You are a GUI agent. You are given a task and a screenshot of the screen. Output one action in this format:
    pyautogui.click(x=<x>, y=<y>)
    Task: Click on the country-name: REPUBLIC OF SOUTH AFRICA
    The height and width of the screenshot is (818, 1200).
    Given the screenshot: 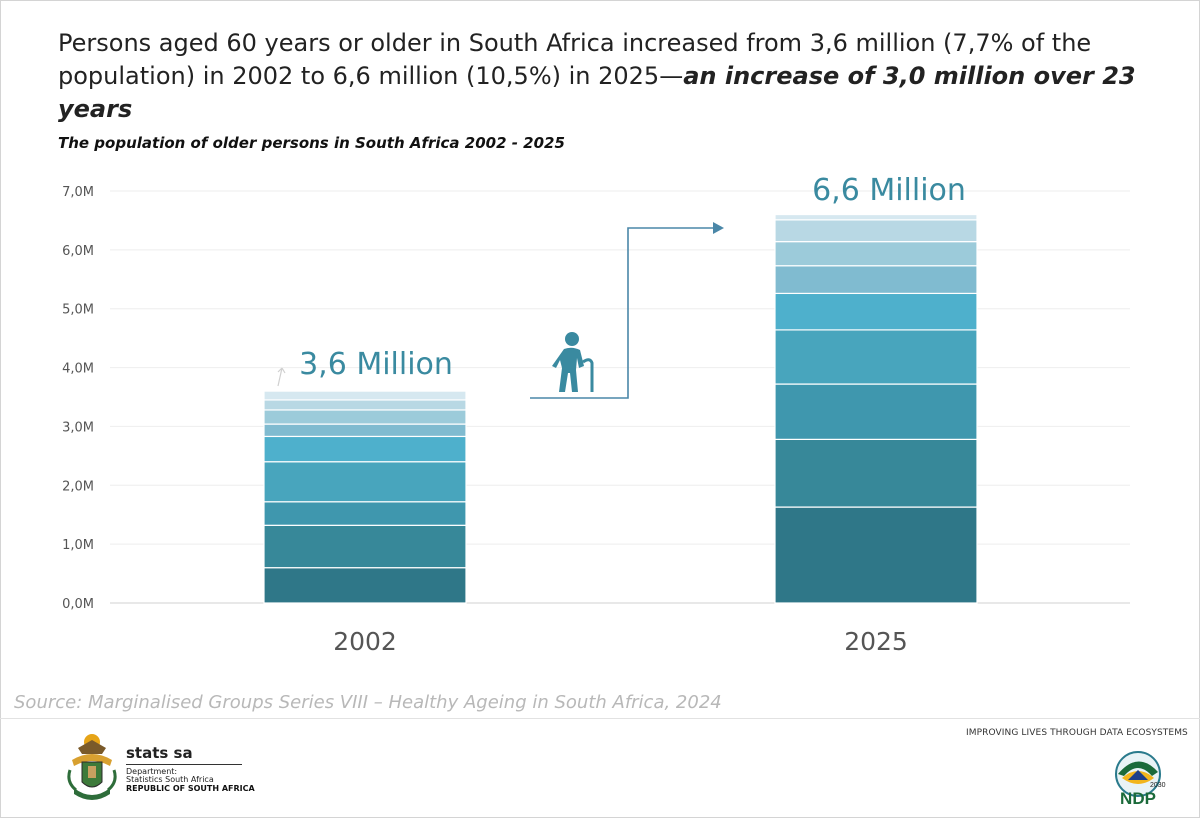 What is the action you would take?
    pyautogui.click(x=190, y=788)
    